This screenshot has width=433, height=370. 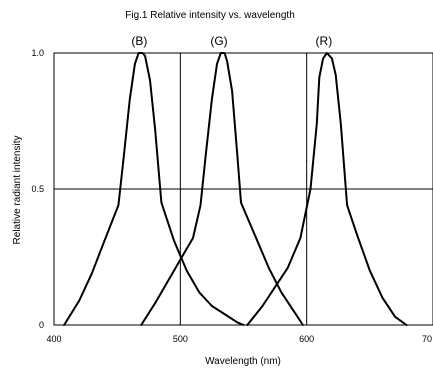 I want to click on y-axis-ticks: 0 0.5 1.0, so click(x=37, y=189).